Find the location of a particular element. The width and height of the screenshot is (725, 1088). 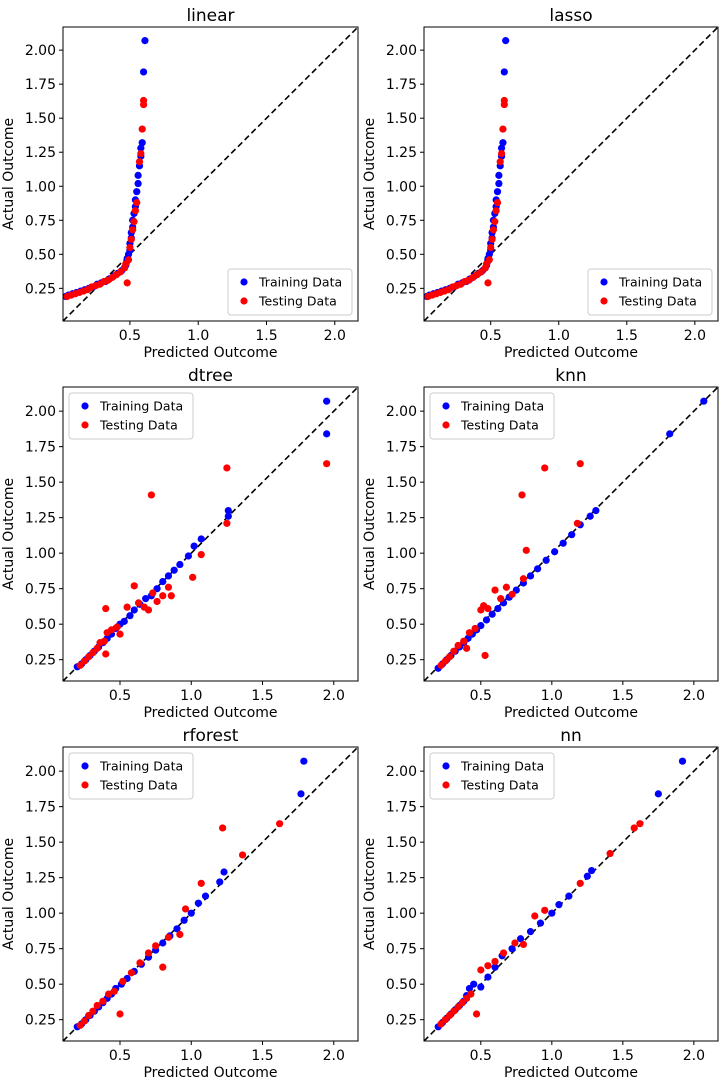

chart-title: rforest is located at coordinates (211, 736).